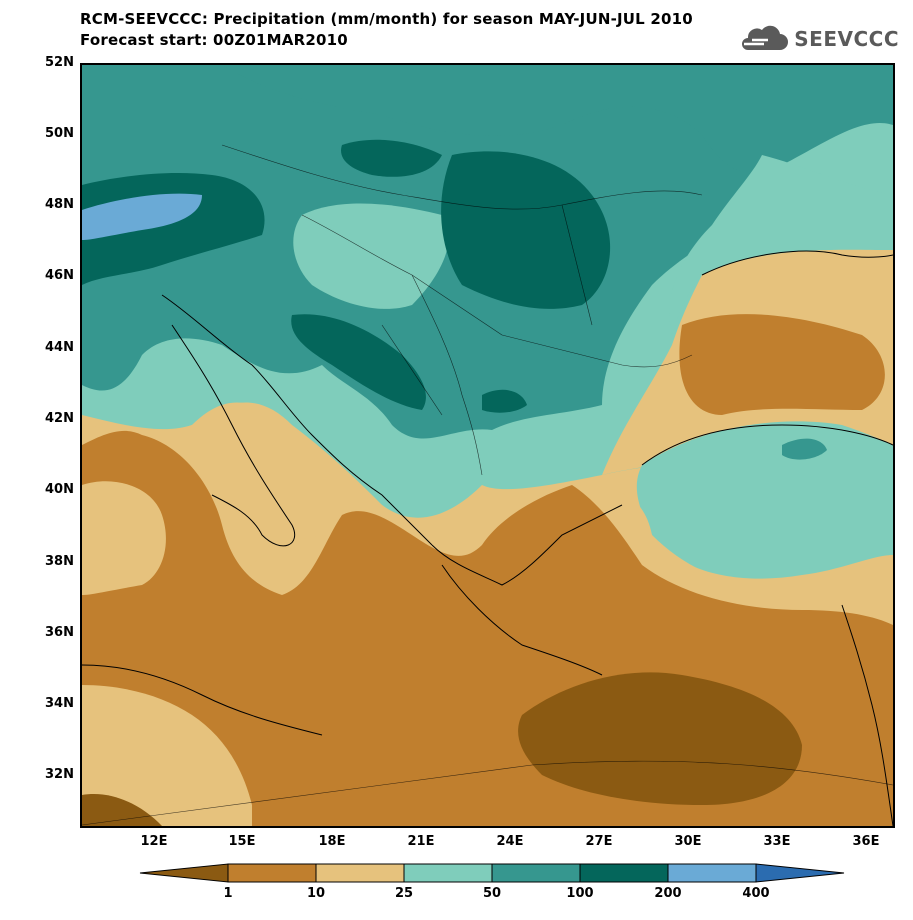  What do you see at coordinates (421, 841) in the screenshot?
I see `lon-label: 21E` at bounding box center [421, 841].